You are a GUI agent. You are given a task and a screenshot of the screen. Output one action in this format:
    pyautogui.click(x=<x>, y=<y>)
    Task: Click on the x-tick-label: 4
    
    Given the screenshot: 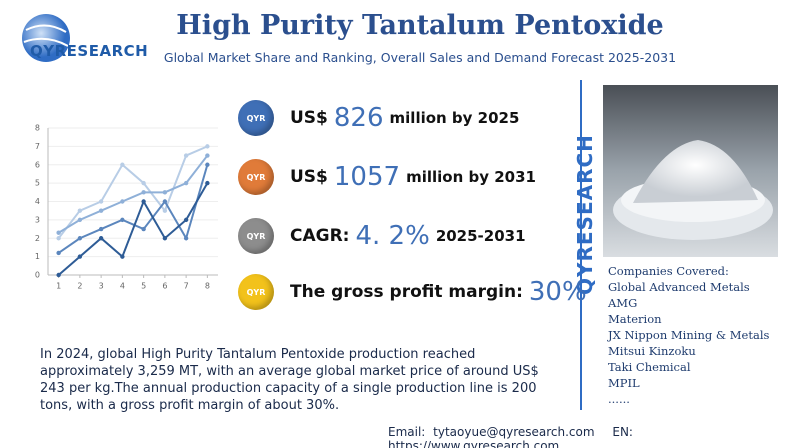 What is the action you would take?
    pyautogui.click(x=122, y=286)
    